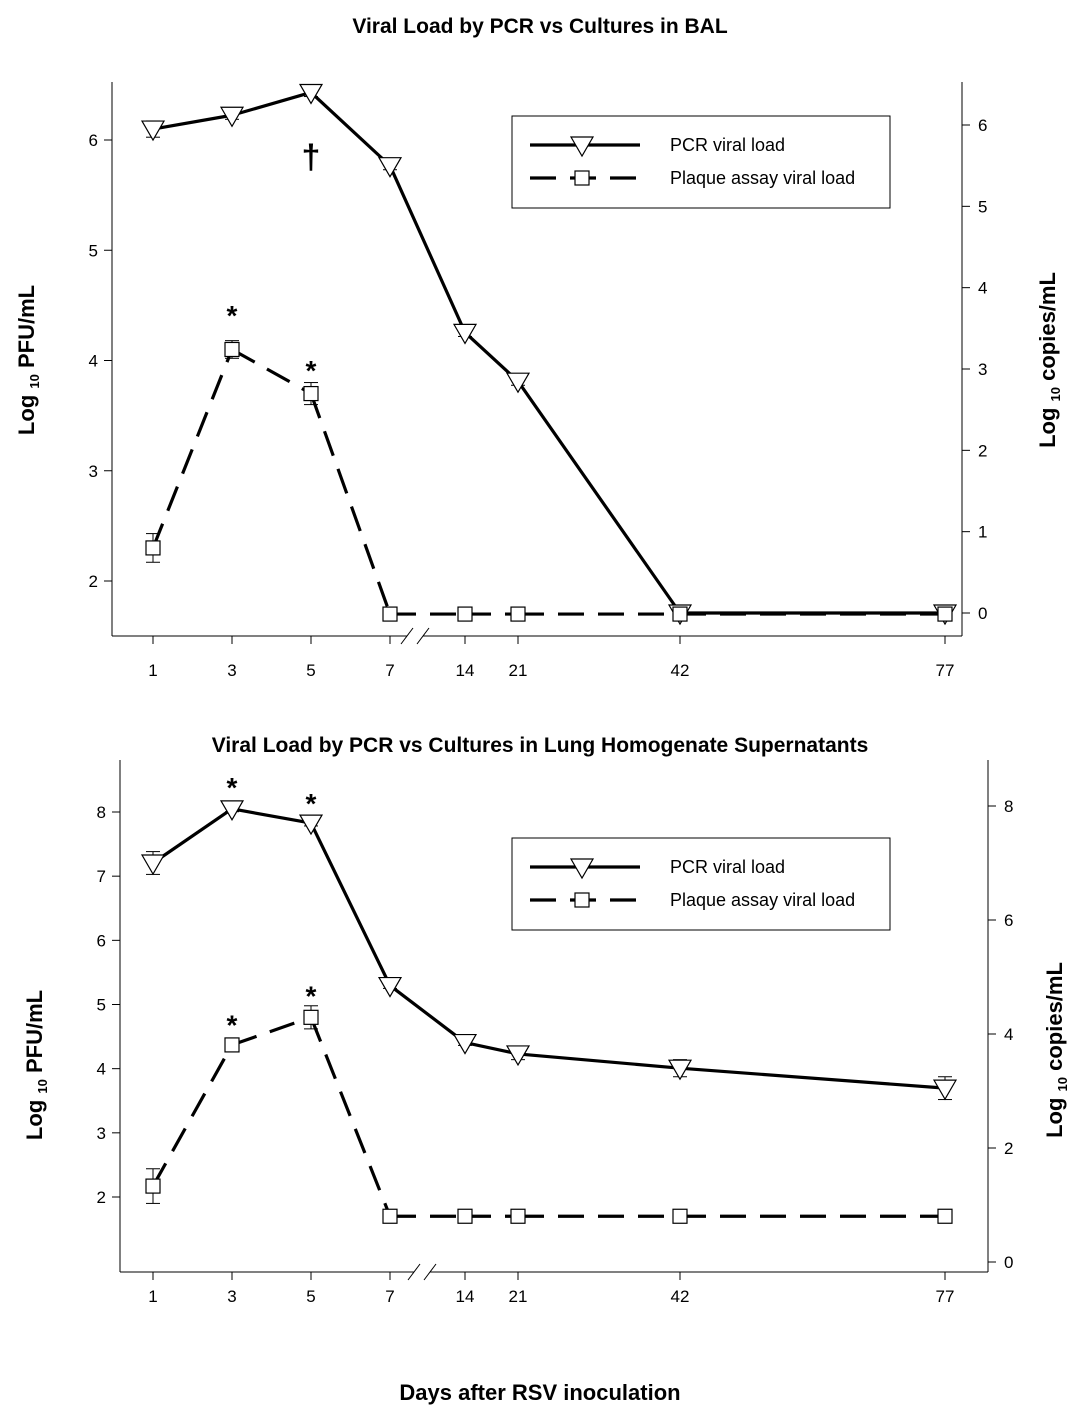 This screenshot has width=1067, height=1408. What do you see at coordinates (101, 812) in the screenshot?
I see `y-left-tick-label: 8` at bounding box center [101, 812].